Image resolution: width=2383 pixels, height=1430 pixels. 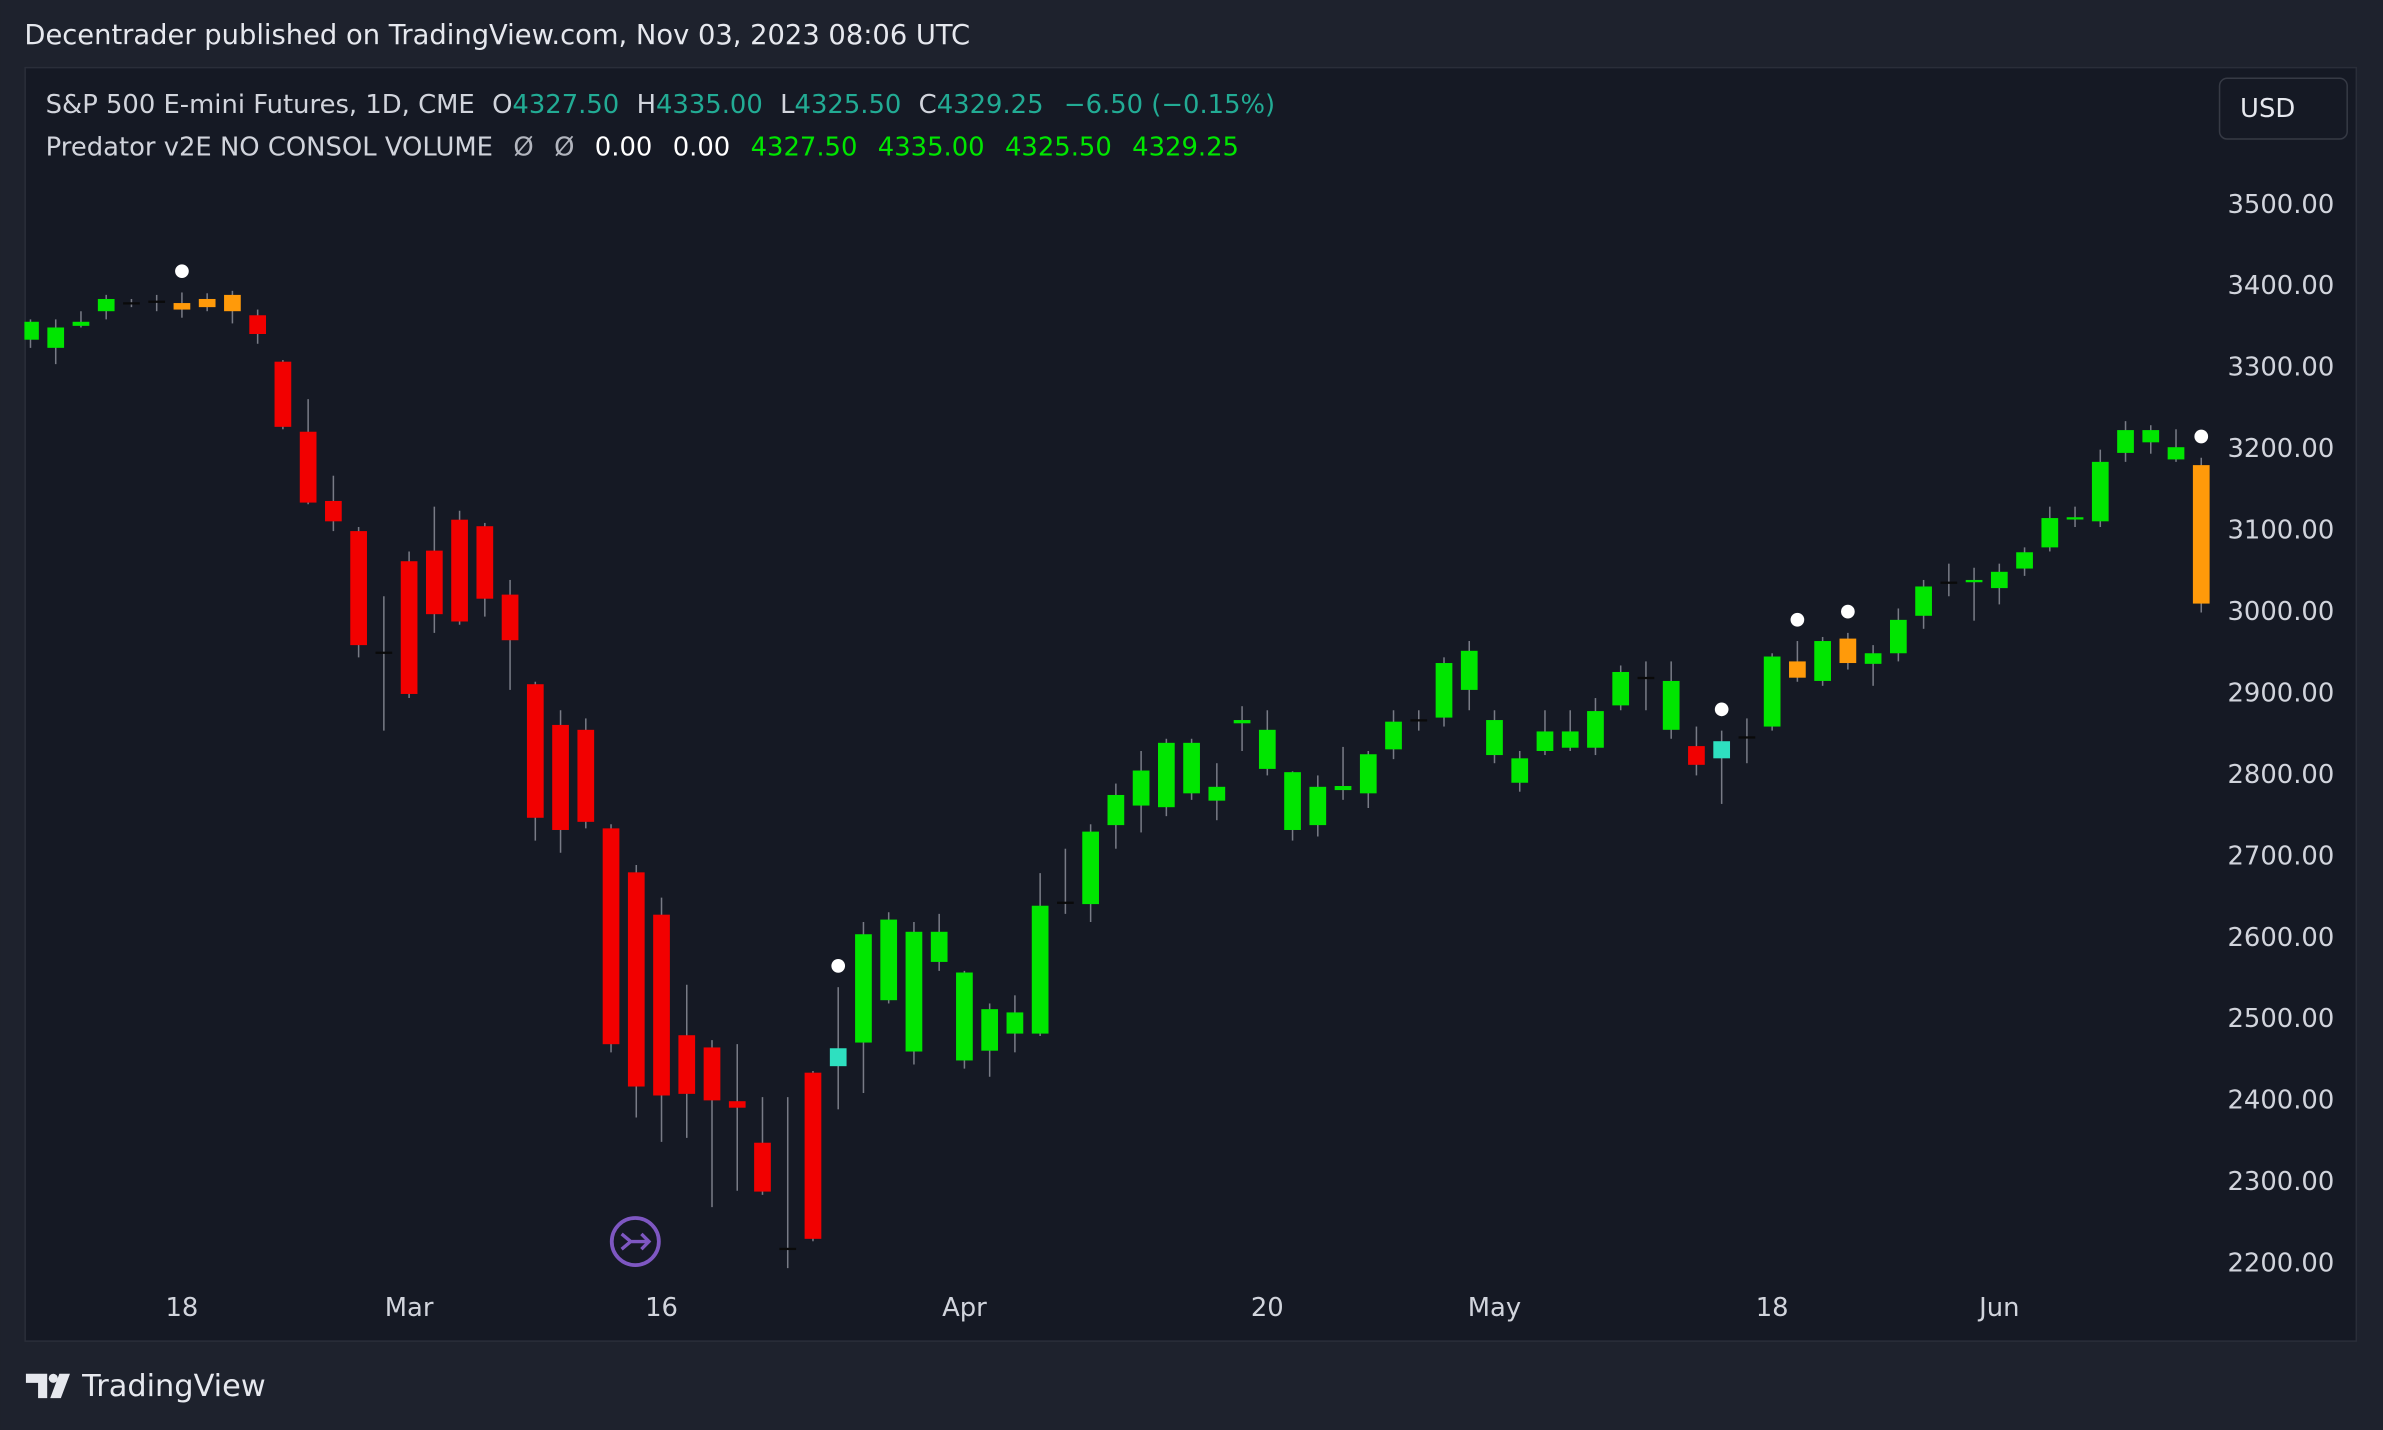 I want to click on ohlc-value: 4335.00, so click(x=709, y=104).